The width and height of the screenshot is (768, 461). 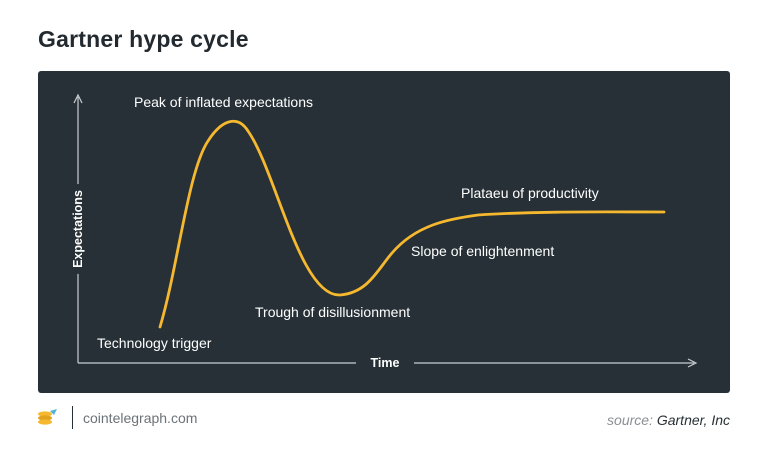 What do you see at coordinates (78, 98) in the screenshot?
I see `y-axis-arrow-icon` at bounding box center [78, 98].